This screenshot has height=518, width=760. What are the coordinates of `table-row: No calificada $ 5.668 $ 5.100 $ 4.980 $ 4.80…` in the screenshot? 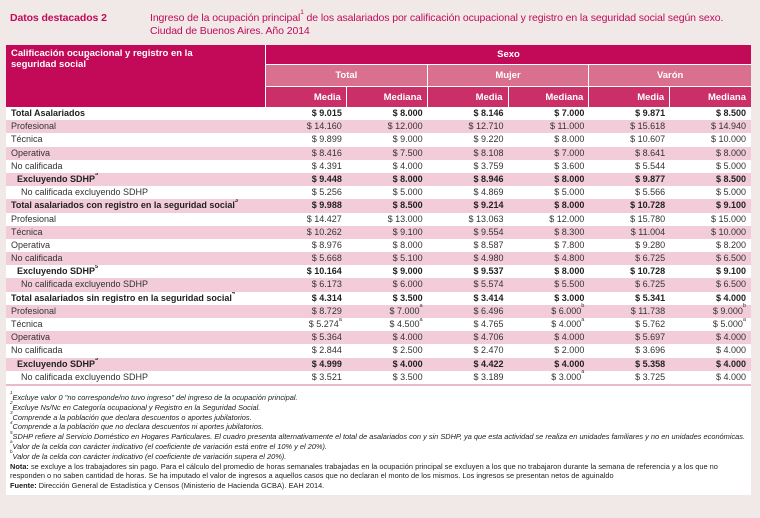 It's located at (378, 259).